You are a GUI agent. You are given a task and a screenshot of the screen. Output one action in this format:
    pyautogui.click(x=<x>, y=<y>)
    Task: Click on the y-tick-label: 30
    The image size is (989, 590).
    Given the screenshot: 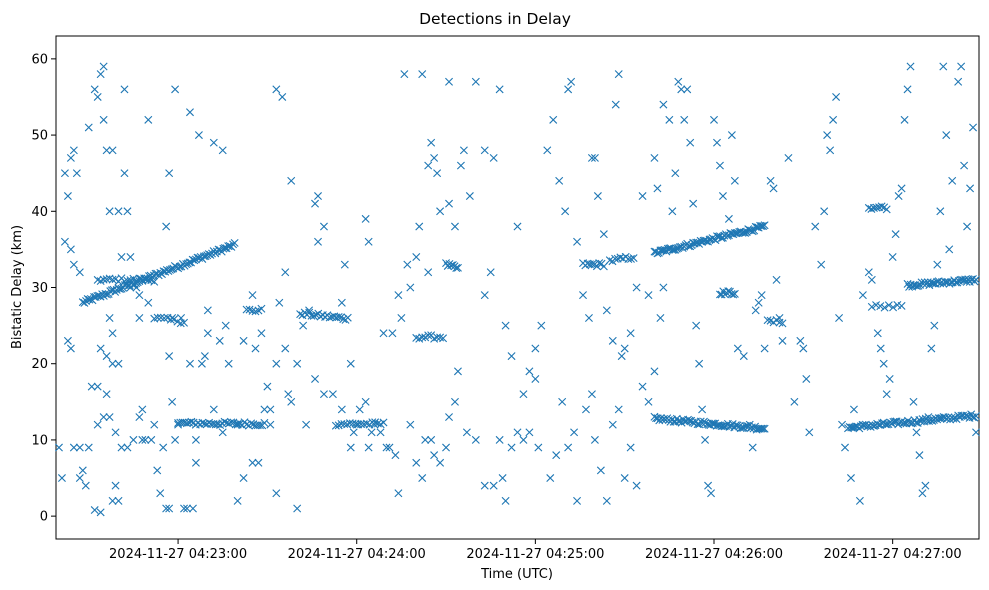 What is the action you would take?
    pyautogui.click(x=39, y=288)
    